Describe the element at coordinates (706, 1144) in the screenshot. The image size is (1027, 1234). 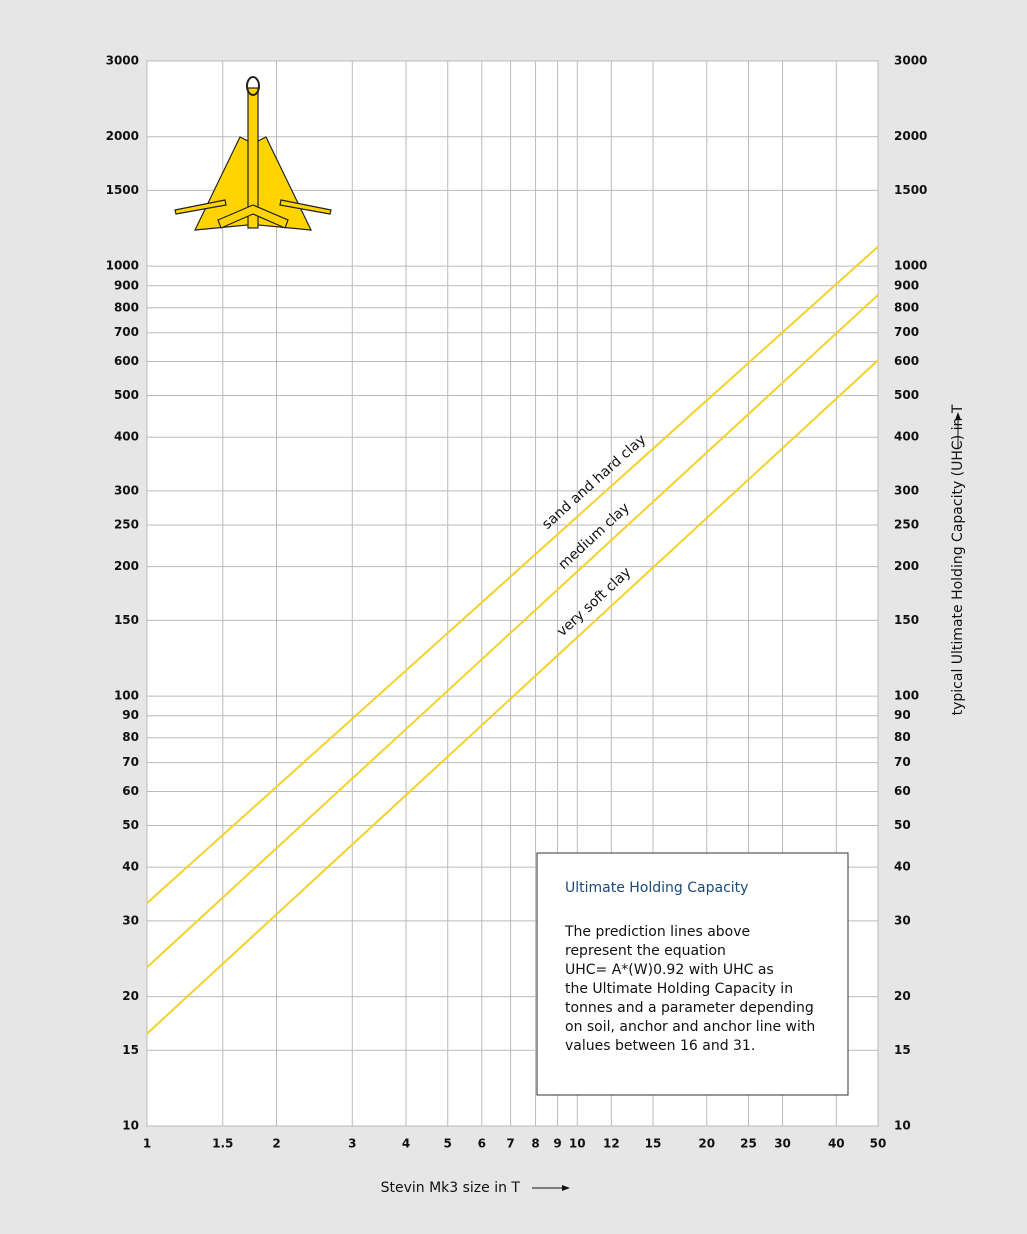
I see `x-tick-label: 20` at that location.